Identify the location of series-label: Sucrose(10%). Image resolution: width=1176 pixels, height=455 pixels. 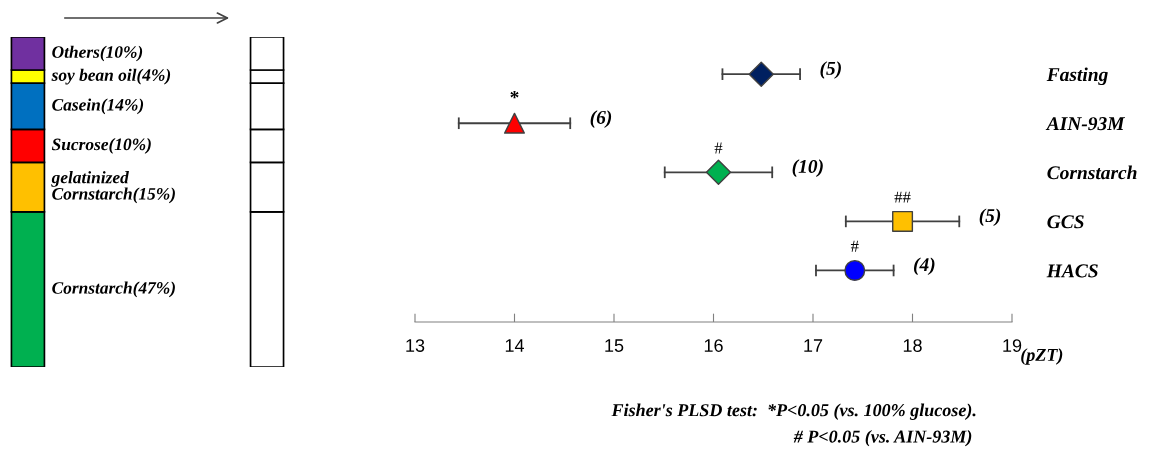
(101, 146).